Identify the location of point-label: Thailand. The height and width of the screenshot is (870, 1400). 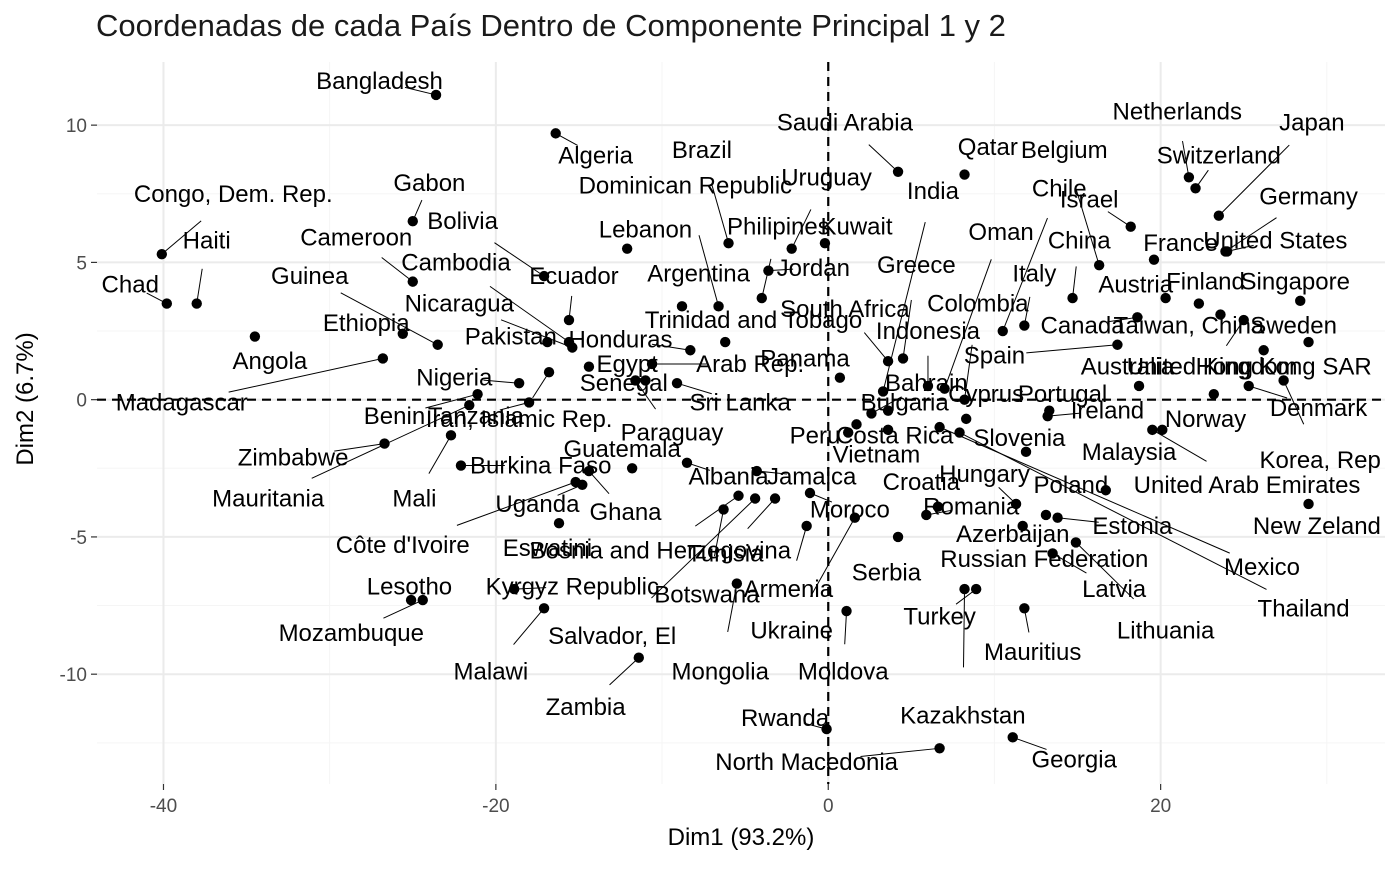
(1304, 608).